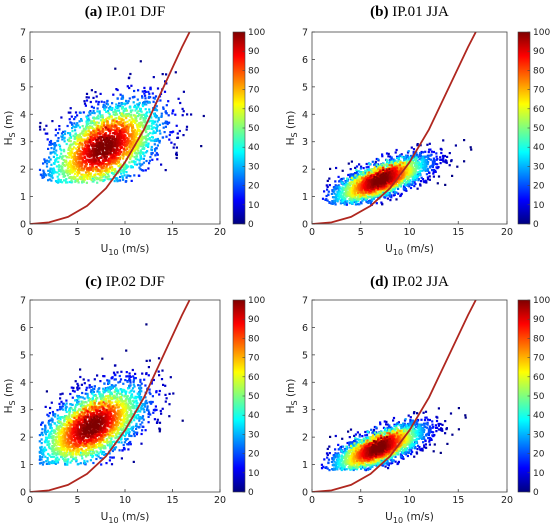 The width and height of the screenshot is (550, 529). Describe the element at coordinates (254, 110) in the screenshot. I see `colorbar-tick-label: 60` at that location.